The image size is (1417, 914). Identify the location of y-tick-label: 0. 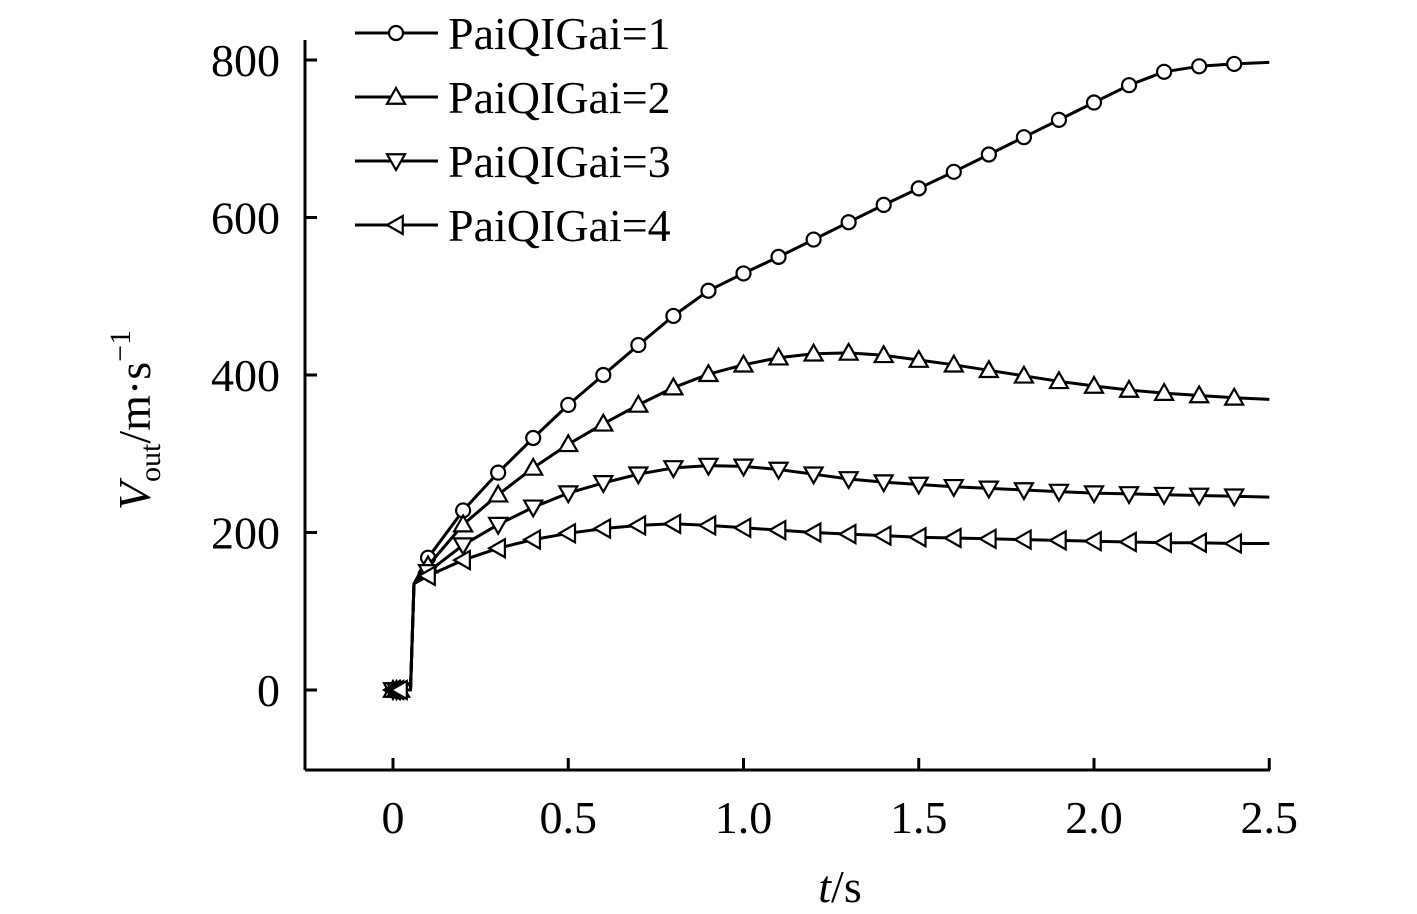
(268, 690).